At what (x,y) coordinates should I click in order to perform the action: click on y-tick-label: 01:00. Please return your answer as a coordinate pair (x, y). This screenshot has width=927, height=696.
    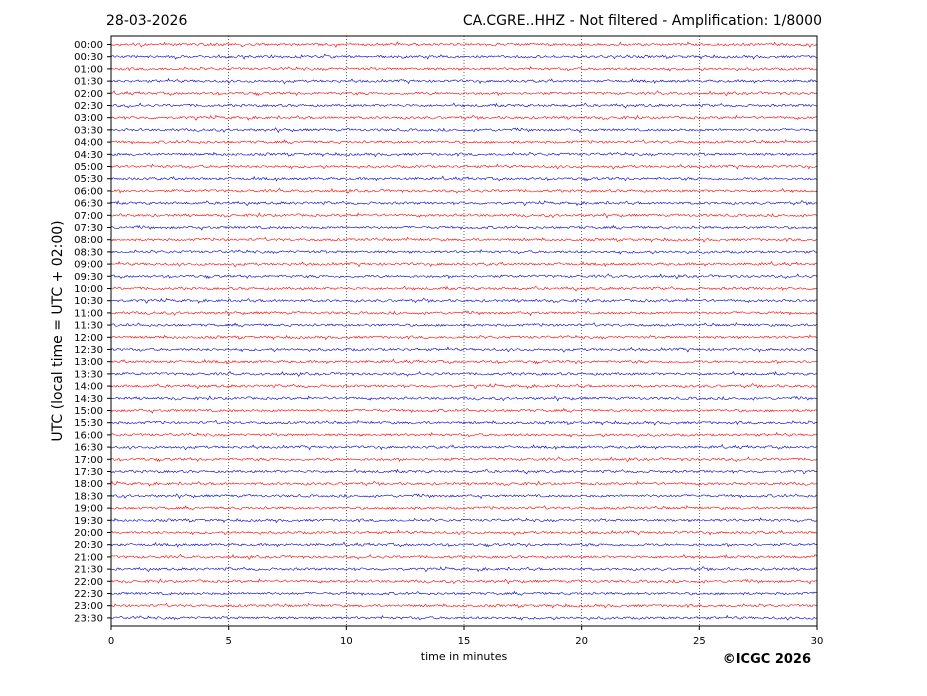
    Looking at the image, I should click on (88, 69).